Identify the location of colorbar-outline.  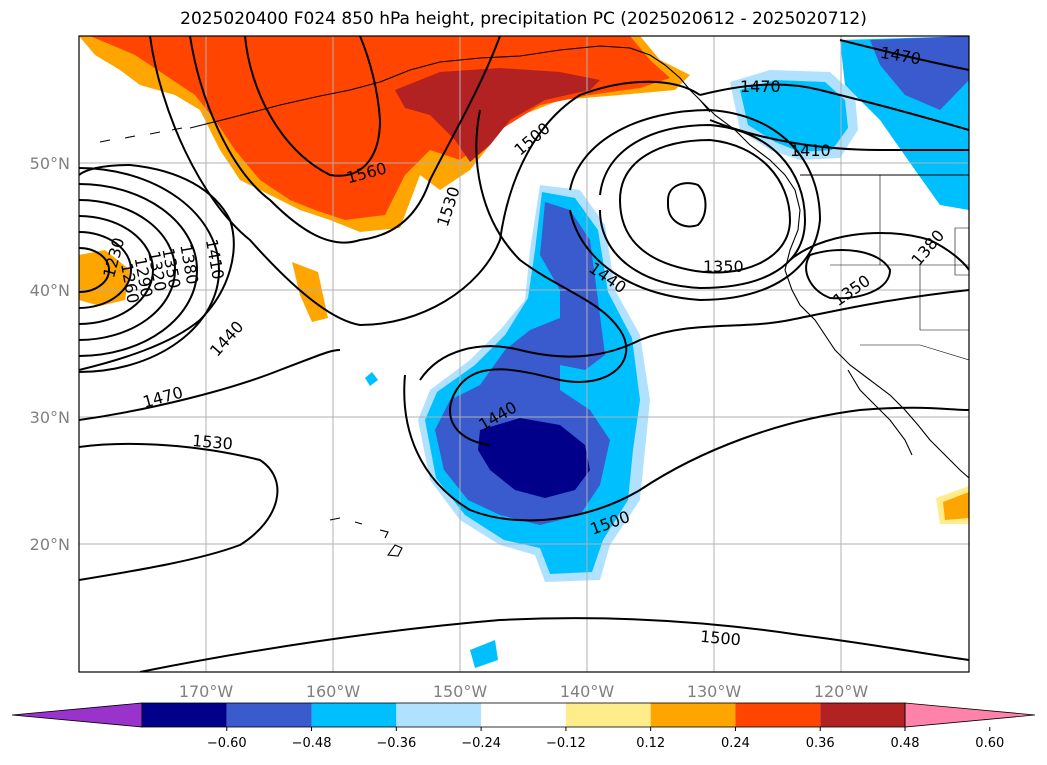
(523, 715).